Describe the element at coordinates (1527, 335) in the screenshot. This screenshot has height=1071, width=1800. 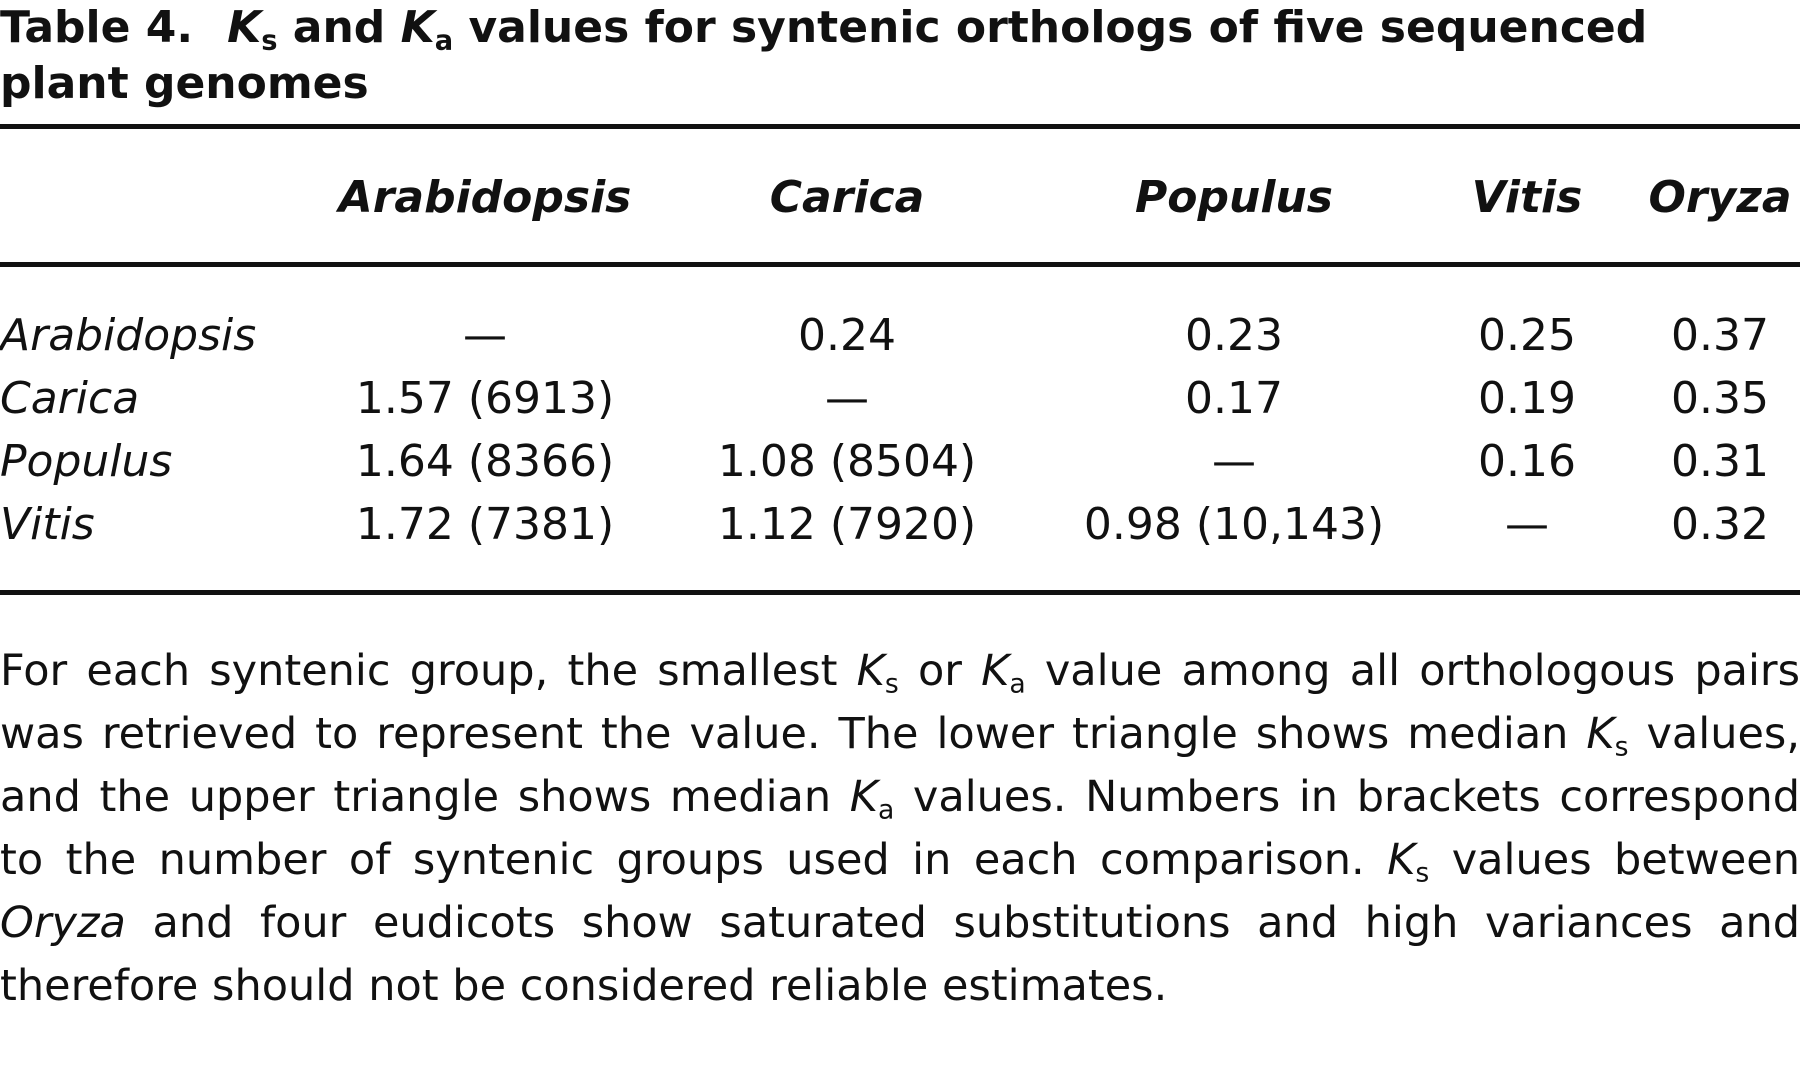
I see `table-cell: 0.25` at that location.